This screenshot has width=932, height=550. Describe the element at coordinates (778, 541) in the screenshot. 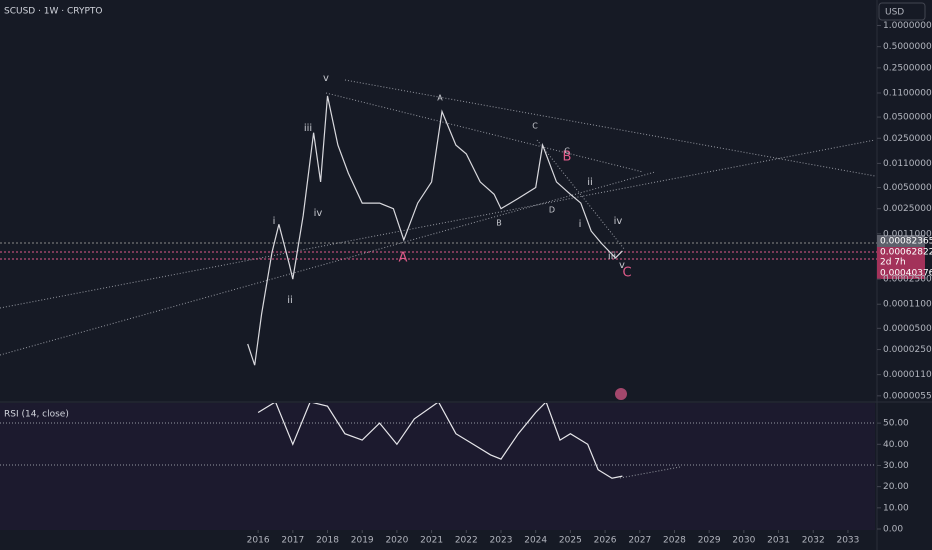

I see `x-tick-label: 2031` at that location.